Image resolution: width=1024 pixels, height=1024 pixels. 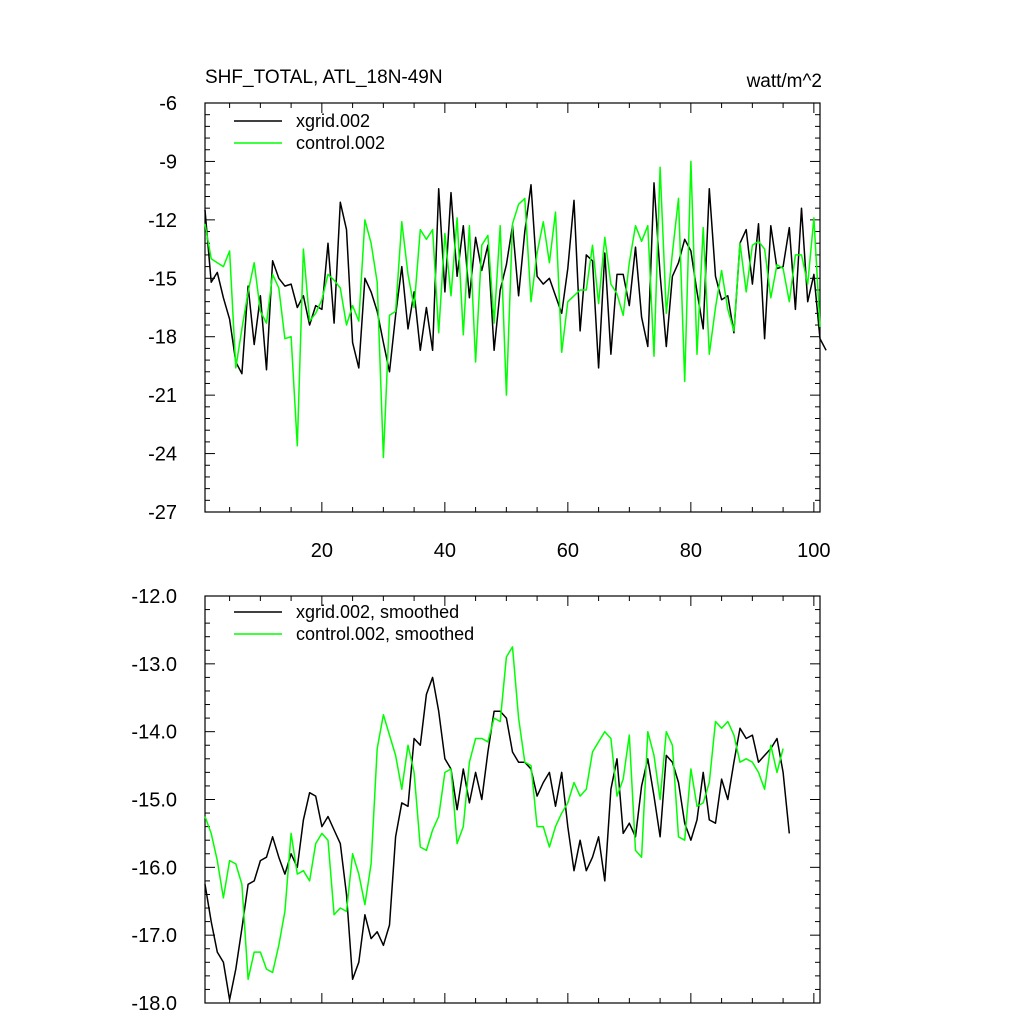 What do you see at coordinates (154, 801) in the screenshot?
I see `y-tick-label: -15.0` at bounding box center [154, 801].